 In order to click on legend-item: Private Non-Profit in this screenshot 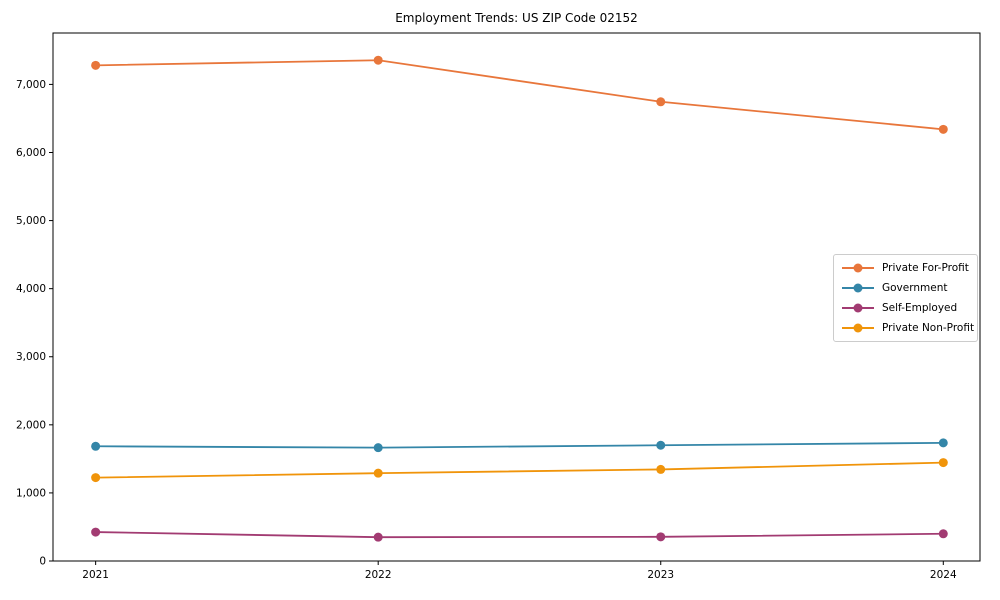, I will do `click(908, 327)`.